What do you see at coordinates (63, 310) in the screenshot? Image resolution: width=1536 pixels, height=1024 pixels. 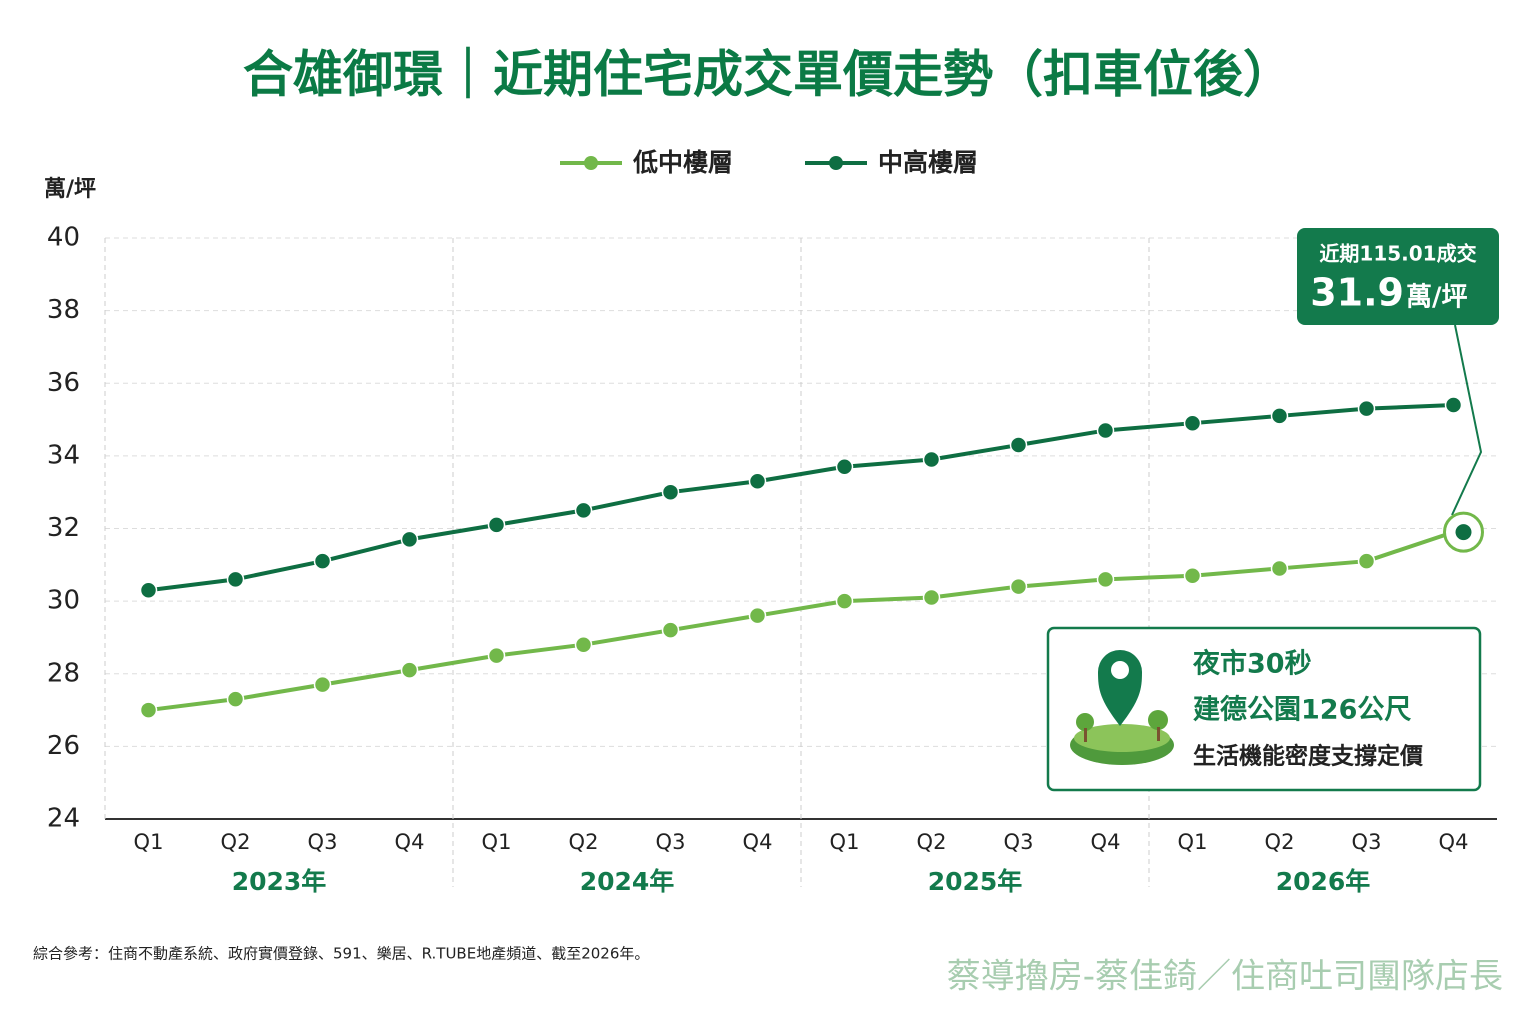 I see `y-tick-label: 38` at bounding box center [63, 310].